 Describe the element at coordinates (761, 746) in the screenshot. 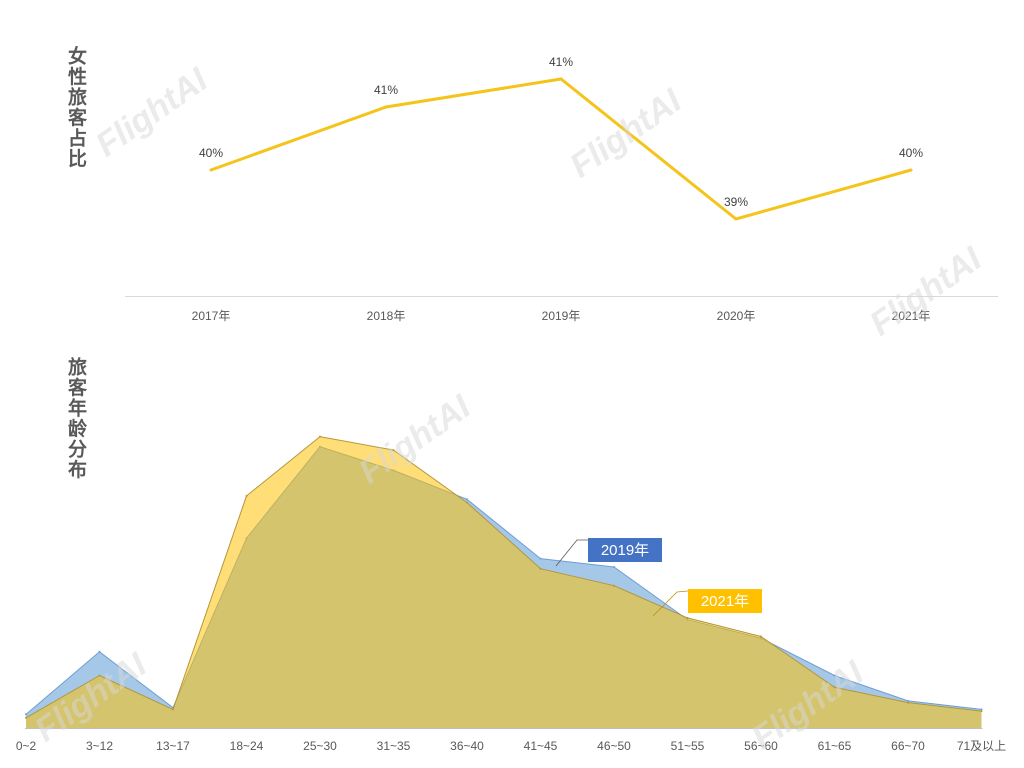

I see `x-tick-label: 56~60` at that location.